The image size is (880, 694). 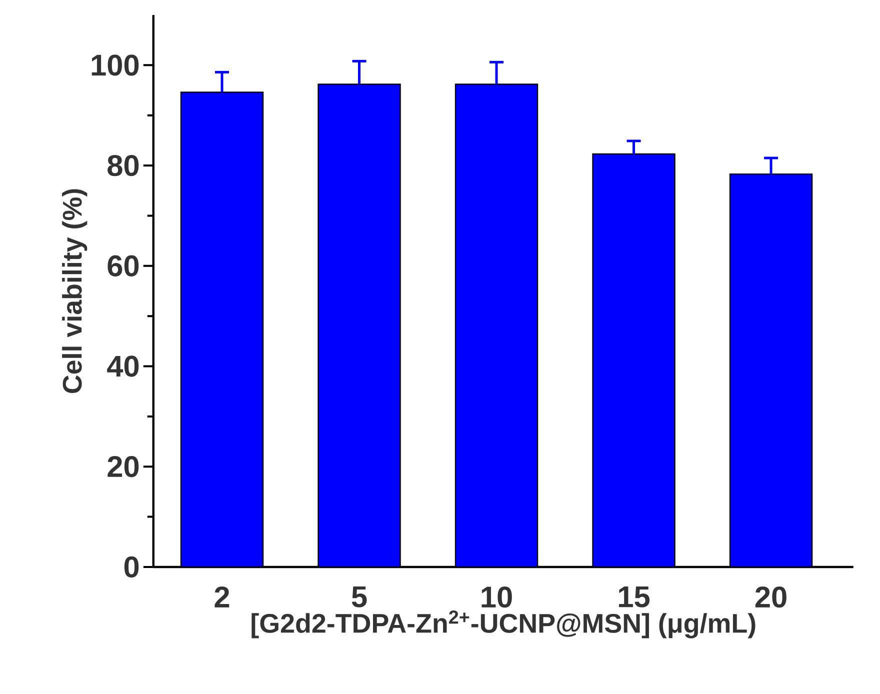 What do you see at coordinates (123, 366) in the screenshot?
I see `y-tick-label: 40` at bounding box center [123, 366].